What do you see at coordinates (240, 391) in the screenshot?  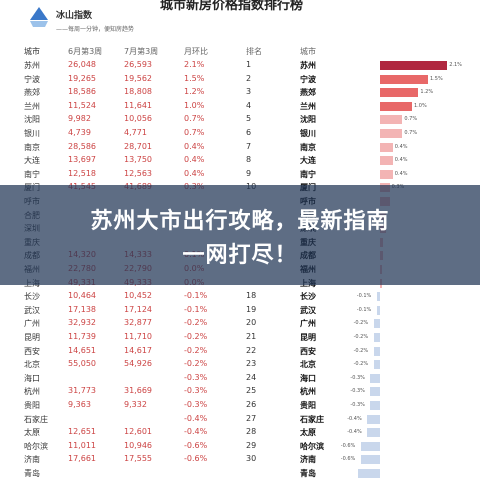 I see `table-row: 杭州 31,773 31,669 -0.3% 25 杭州 -0.3%` at bounding box center [240, 391].